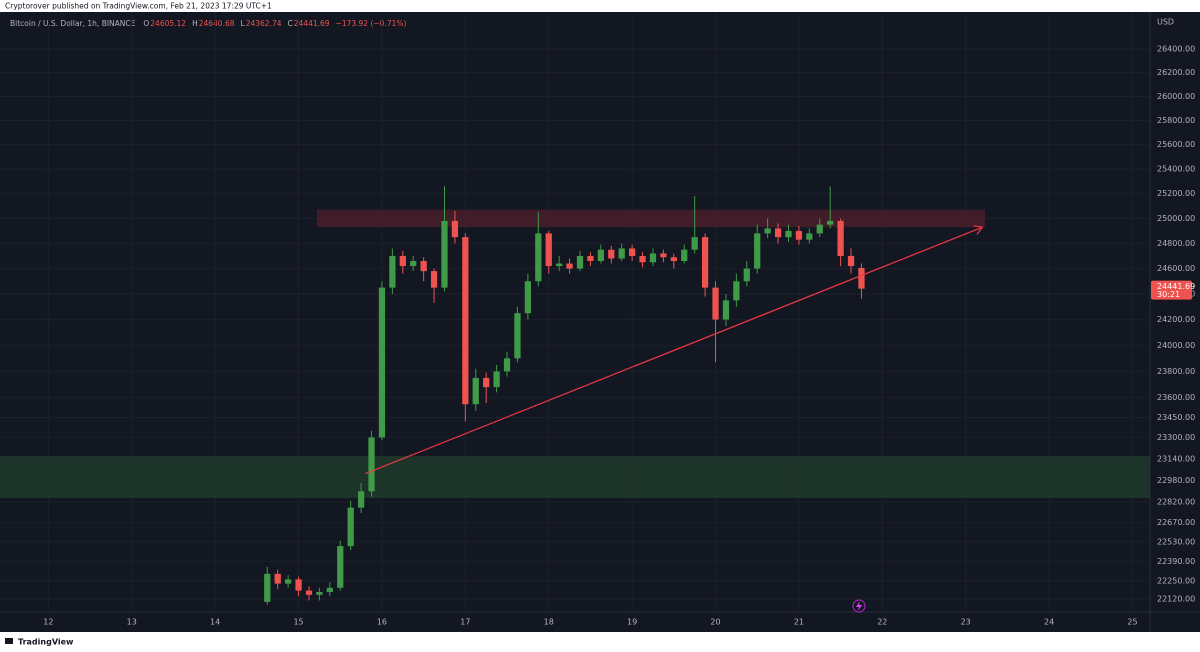 Image resolution: width=1200 pixels, height=652 pixels. What do you see at coordinates (1176, 561) in the screenshot?
I see `y-tick-label: 22390.00` at bounding box center [1176, 561].